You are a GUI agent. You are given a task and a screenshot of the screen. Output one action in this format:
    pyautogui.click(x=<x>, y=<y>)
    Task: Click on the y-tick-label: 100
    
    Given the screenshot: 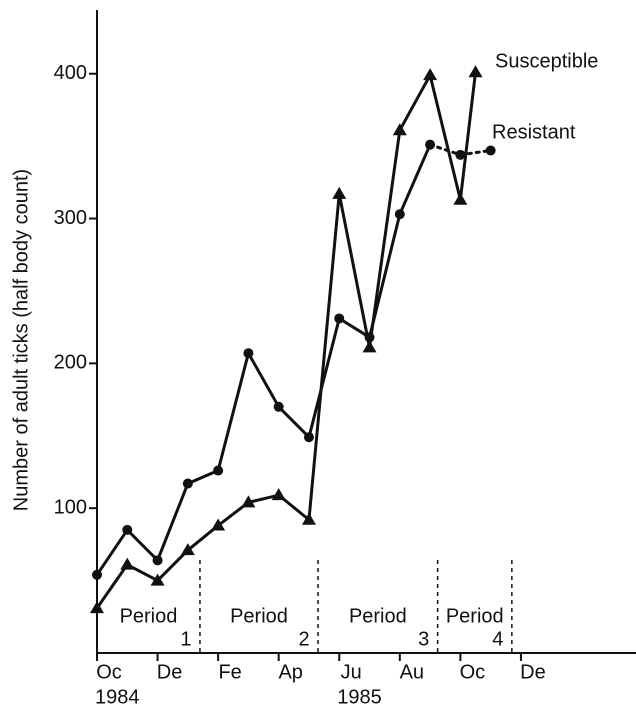 What is the action you would take?
    pyautogui.click(x=70, y=507)
    